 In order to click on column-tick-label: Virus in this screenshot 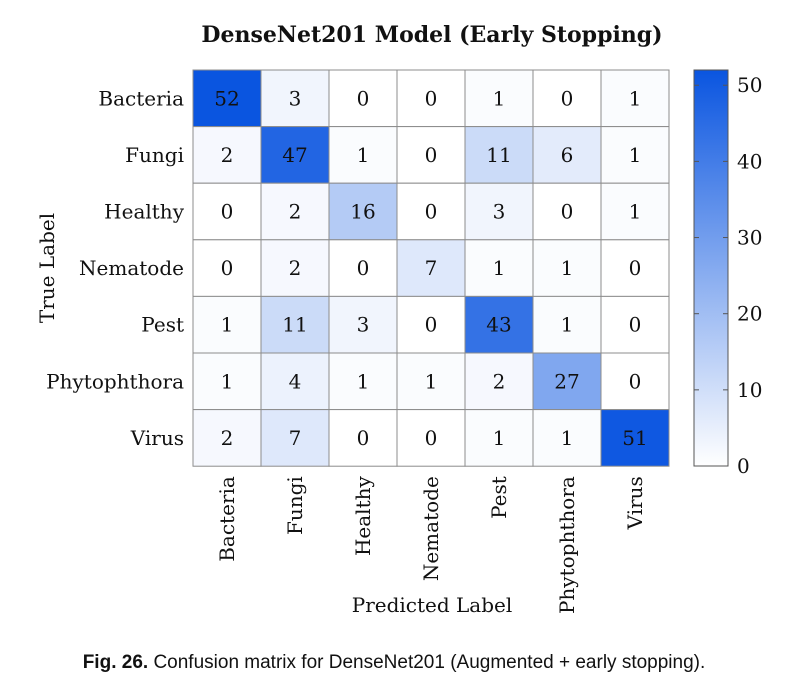, I will do `click(635, 503)`.